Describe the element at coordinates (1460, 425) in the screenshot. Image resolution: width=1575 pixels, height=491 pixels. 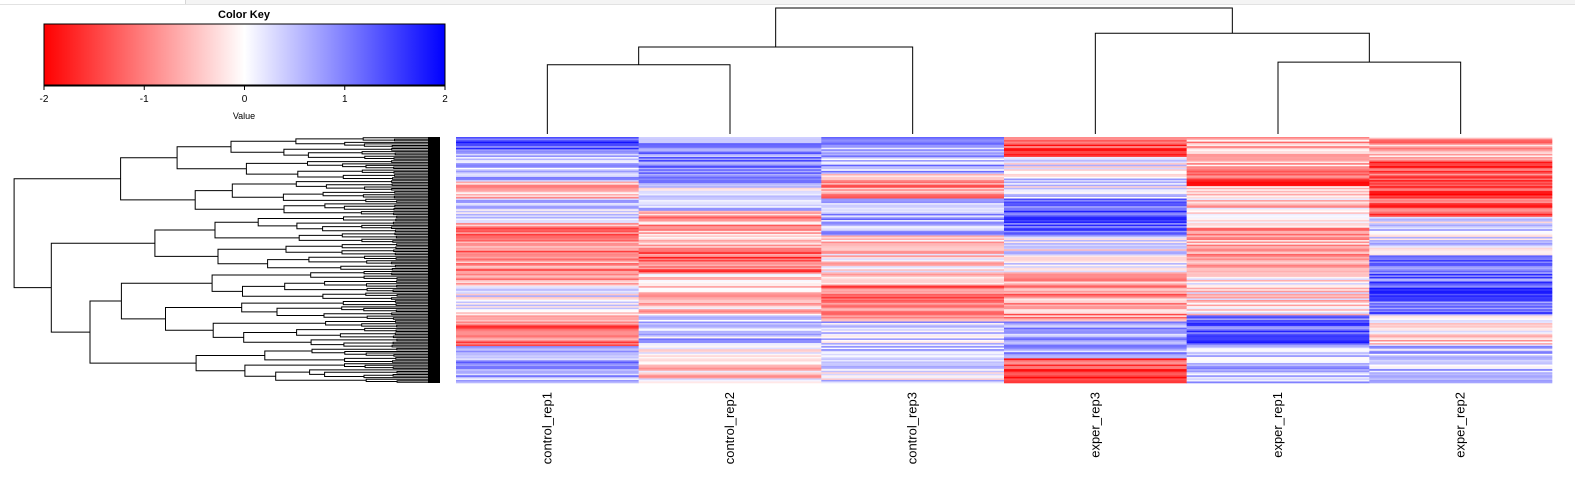
I see `column-label-exper_rep2: exper_rep2` at that location.